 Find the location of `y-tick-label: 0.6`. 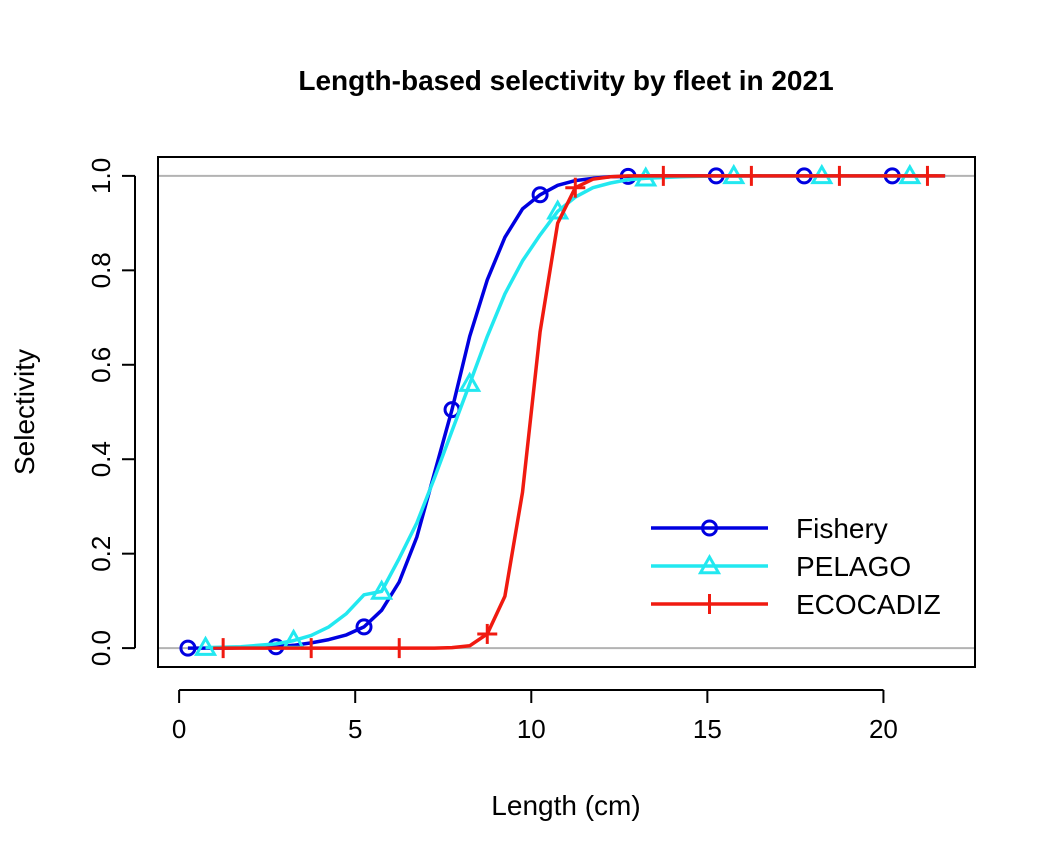

y-tick-label: 0.6 is located at coordinates (101, 365).